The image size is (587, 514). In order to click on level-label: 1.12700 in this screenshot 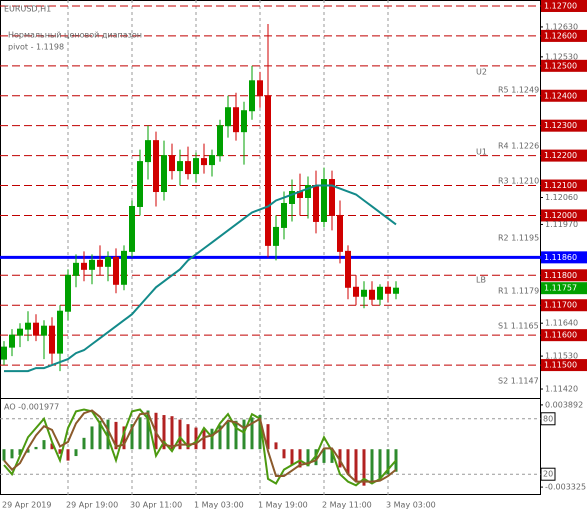, I will do `click(564, 6)`.